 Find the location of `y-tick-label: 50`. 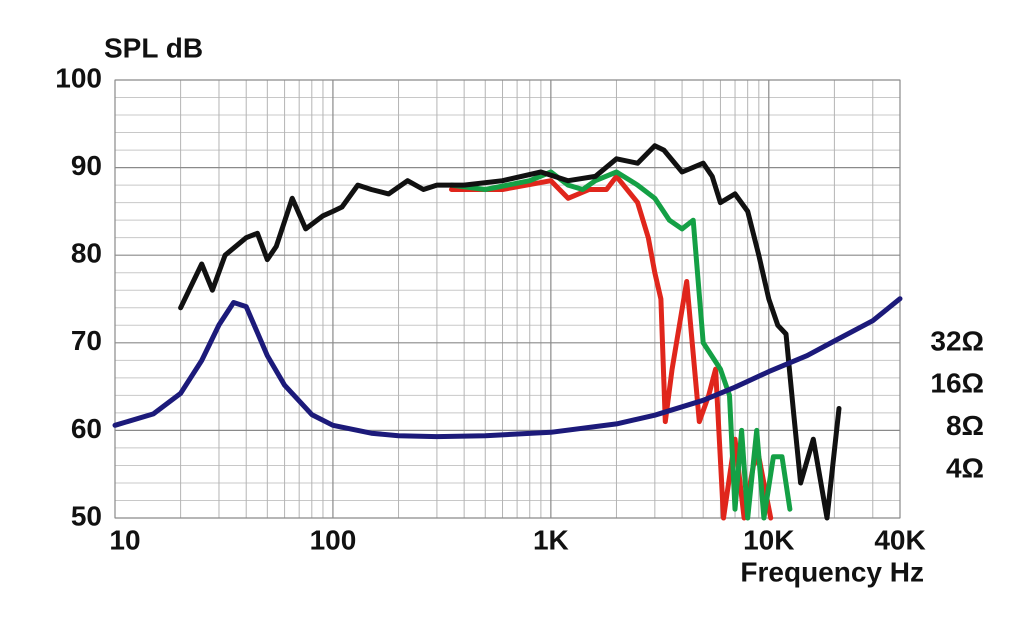

y-tick-label: 50 is located at coordinates (86, 515).